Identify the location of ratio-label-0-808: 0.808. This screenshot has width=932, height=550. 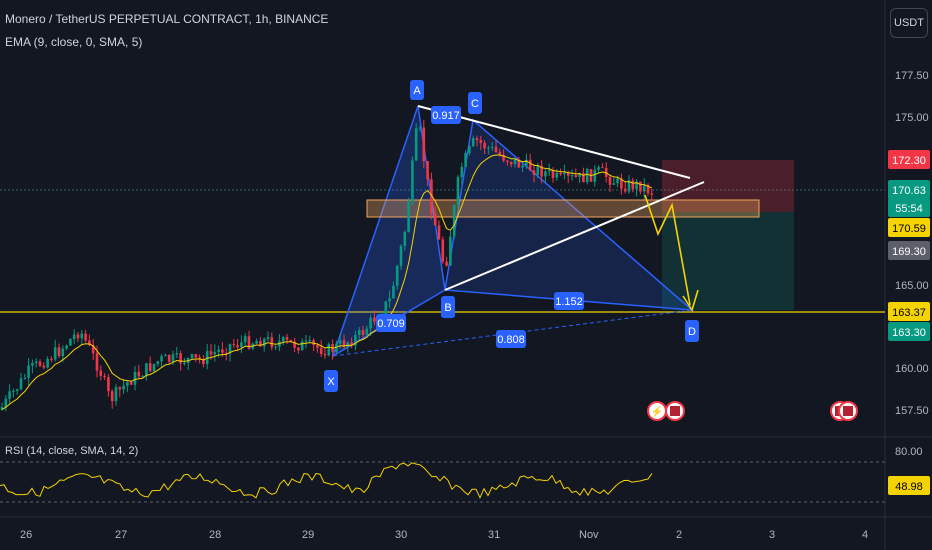
(511, 339).